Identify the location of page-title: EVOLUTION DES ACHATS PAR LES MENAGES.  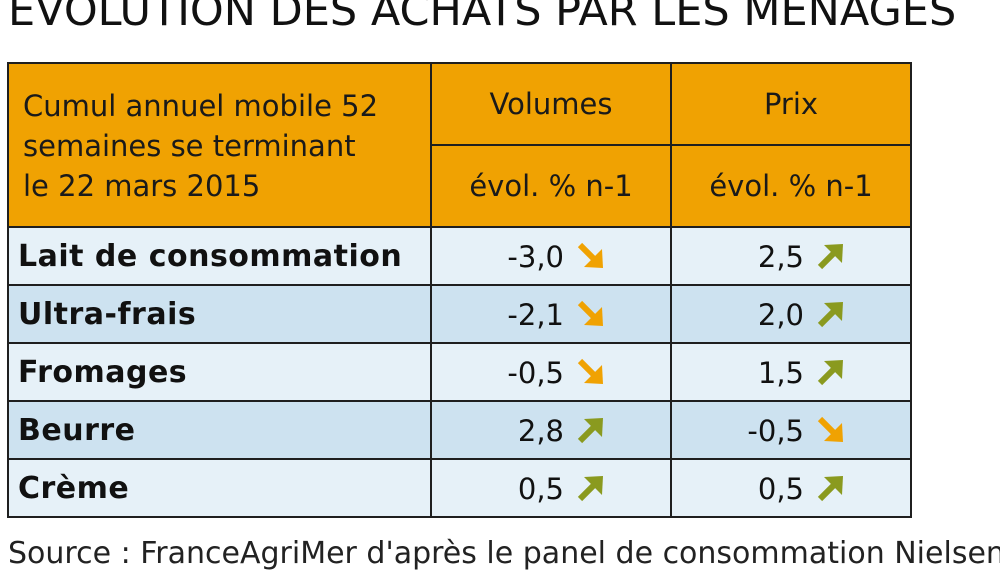
(482, 18).